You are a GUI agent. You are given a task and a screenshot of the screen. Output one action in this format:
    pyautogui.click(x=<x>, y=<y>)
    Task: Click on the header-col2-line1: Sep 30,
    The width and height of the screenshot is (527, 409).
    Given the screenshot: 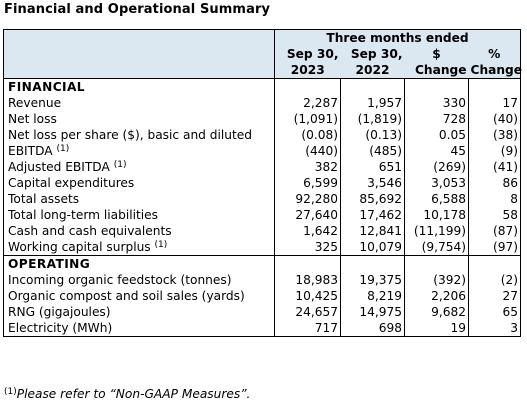 What is the action you would take?
    pyautogui.click(x=372, y=54)
    